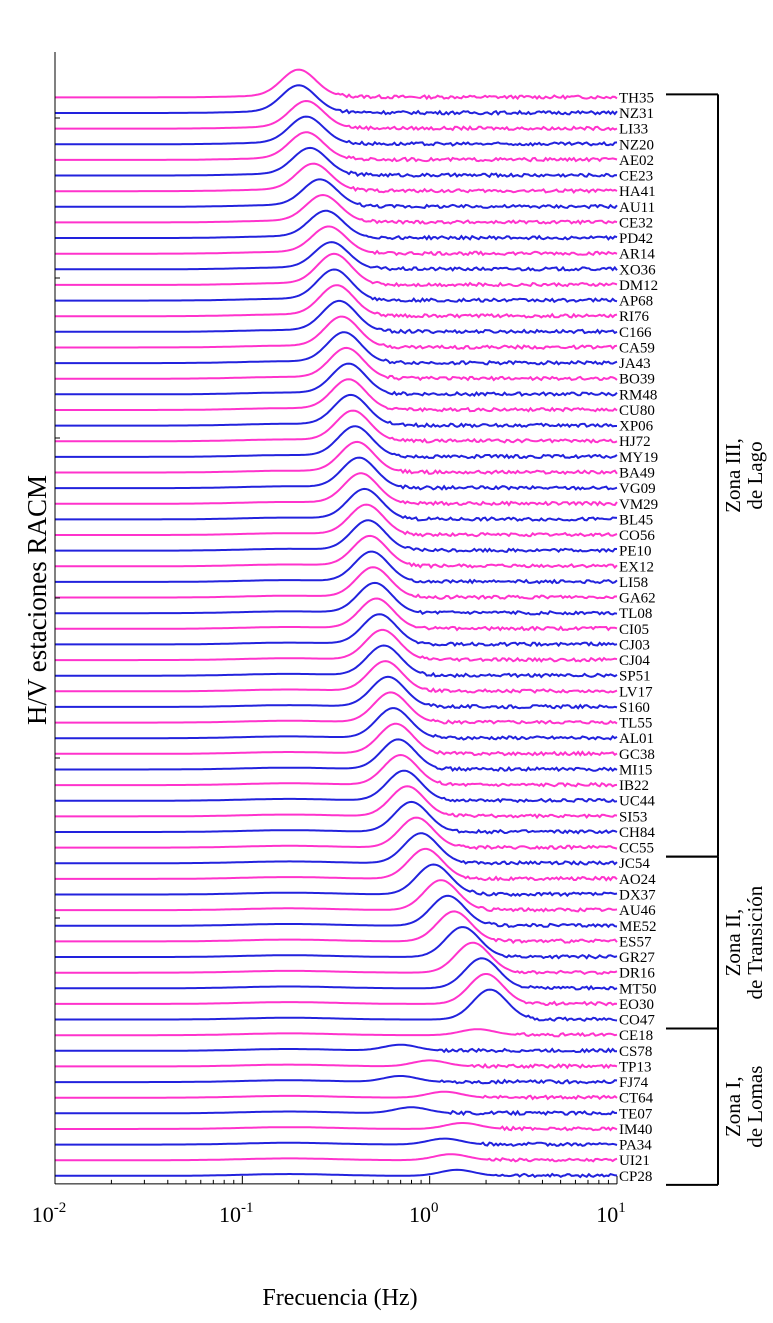  Describe the element at coordinates (636, 1114) in the screenshot. I see `station-label: TE07` at that location.